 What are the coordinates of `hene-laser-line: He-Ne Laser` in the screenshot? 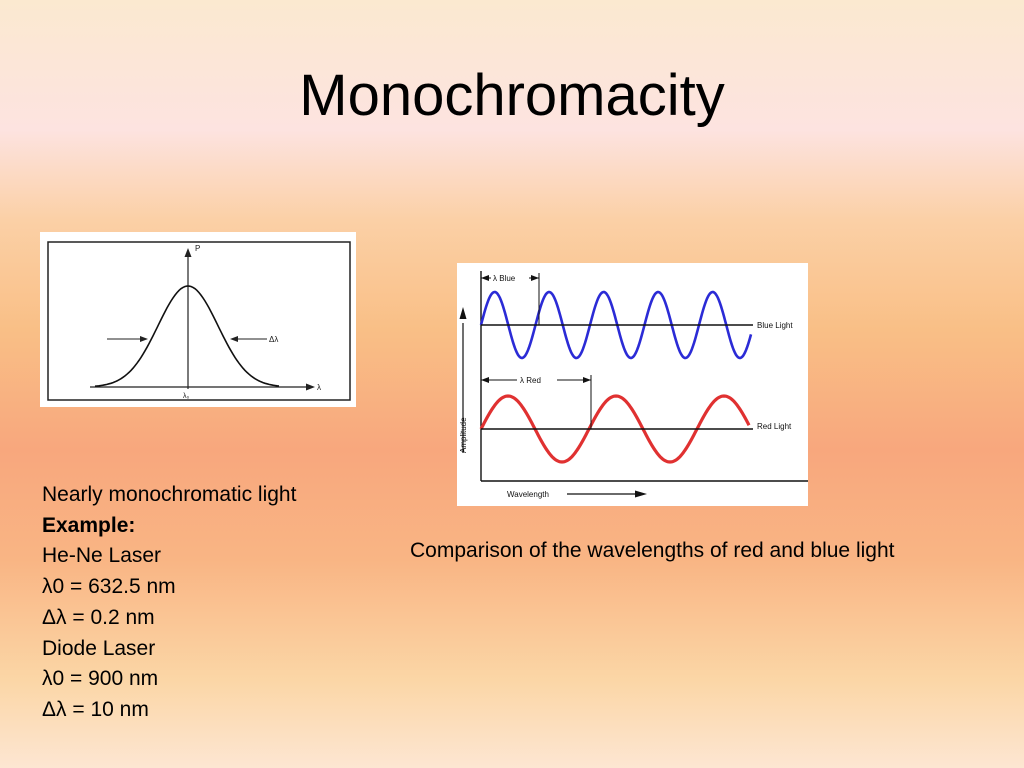 It's located at (102, 556).